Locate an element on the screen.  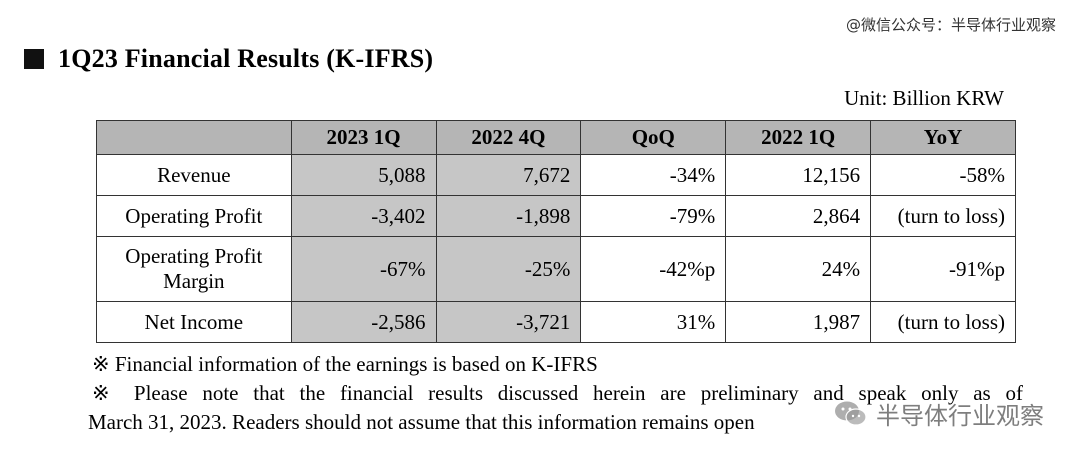
table-cell: -25% is located at coordinates (508, 269).